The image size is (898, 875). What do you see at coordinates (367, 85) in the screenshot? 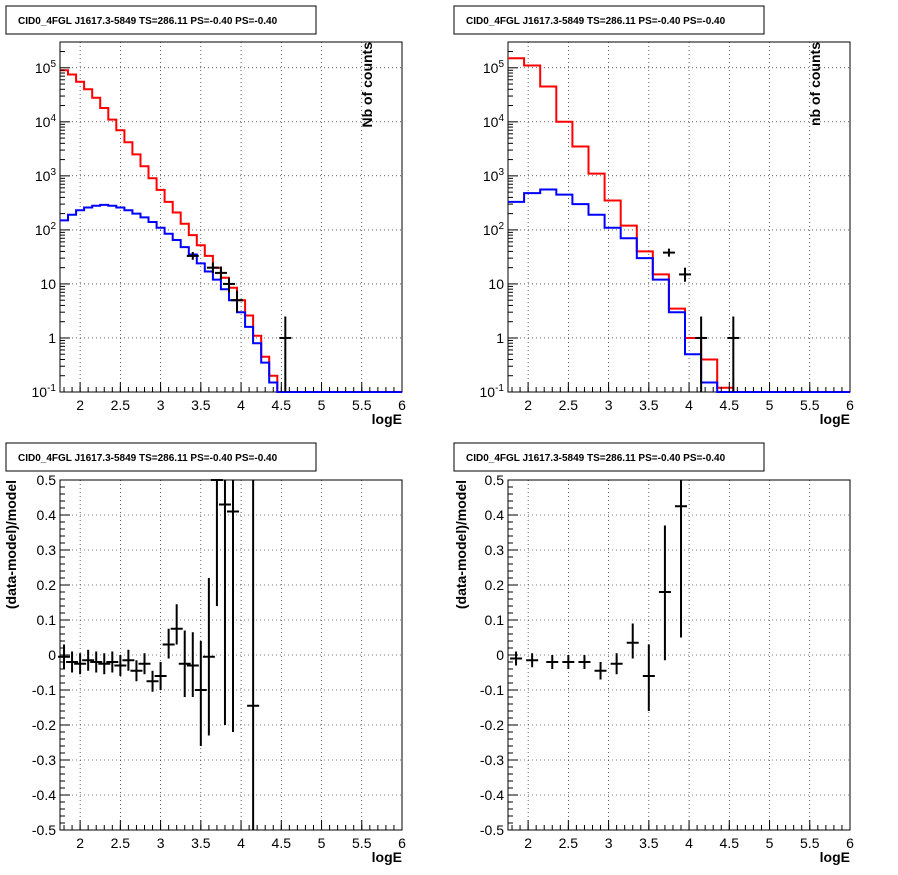
I see `y-axis-label: Nb of counts` at bounding box center [367, 85].